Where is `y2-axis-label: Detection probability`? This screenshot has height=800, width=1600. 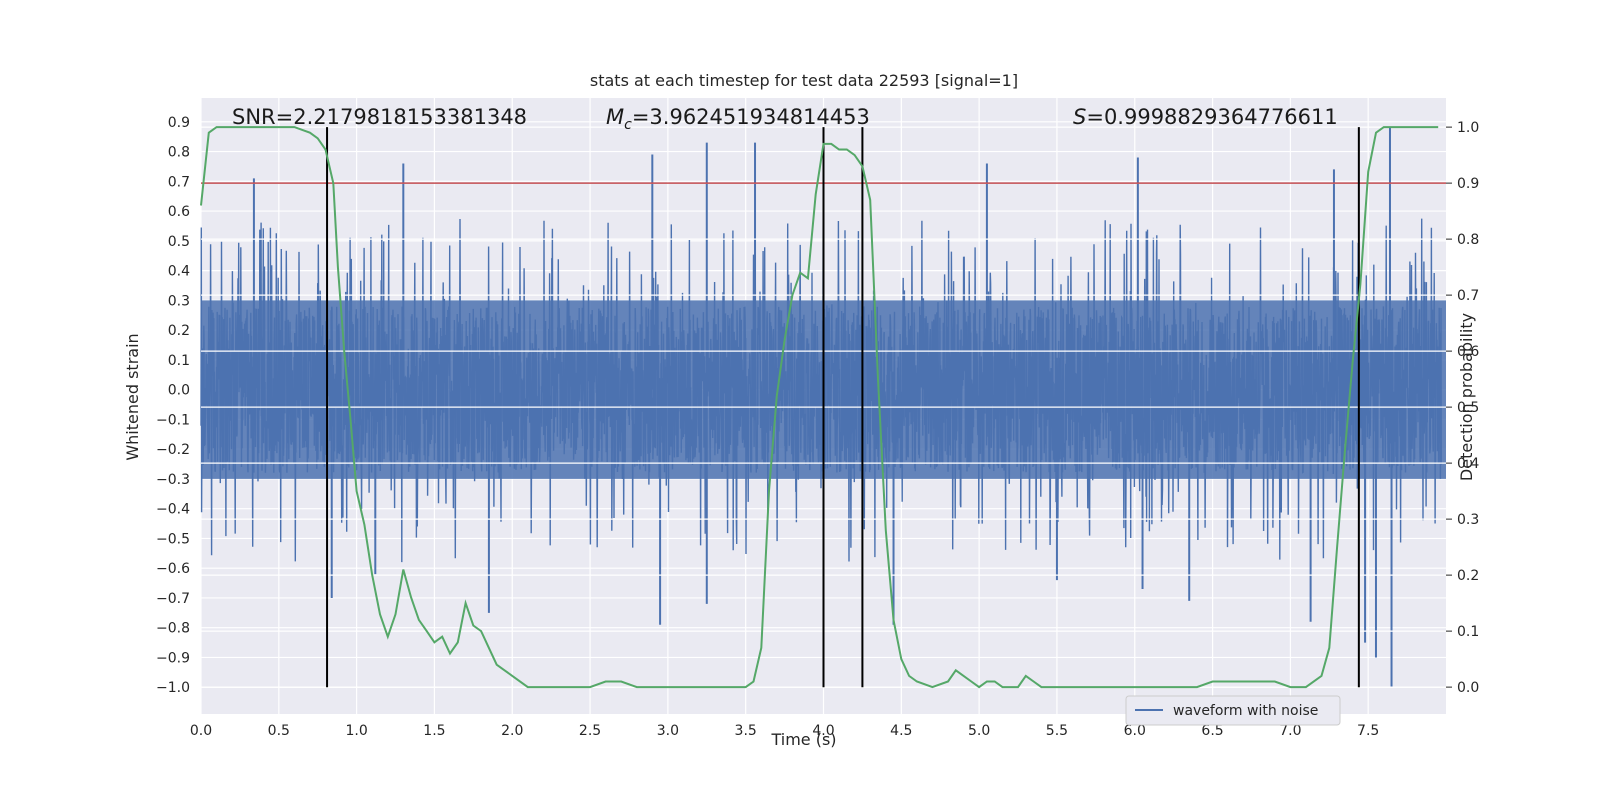 y2-axis-label: Detection probability is located at coordinates (1466, 397).